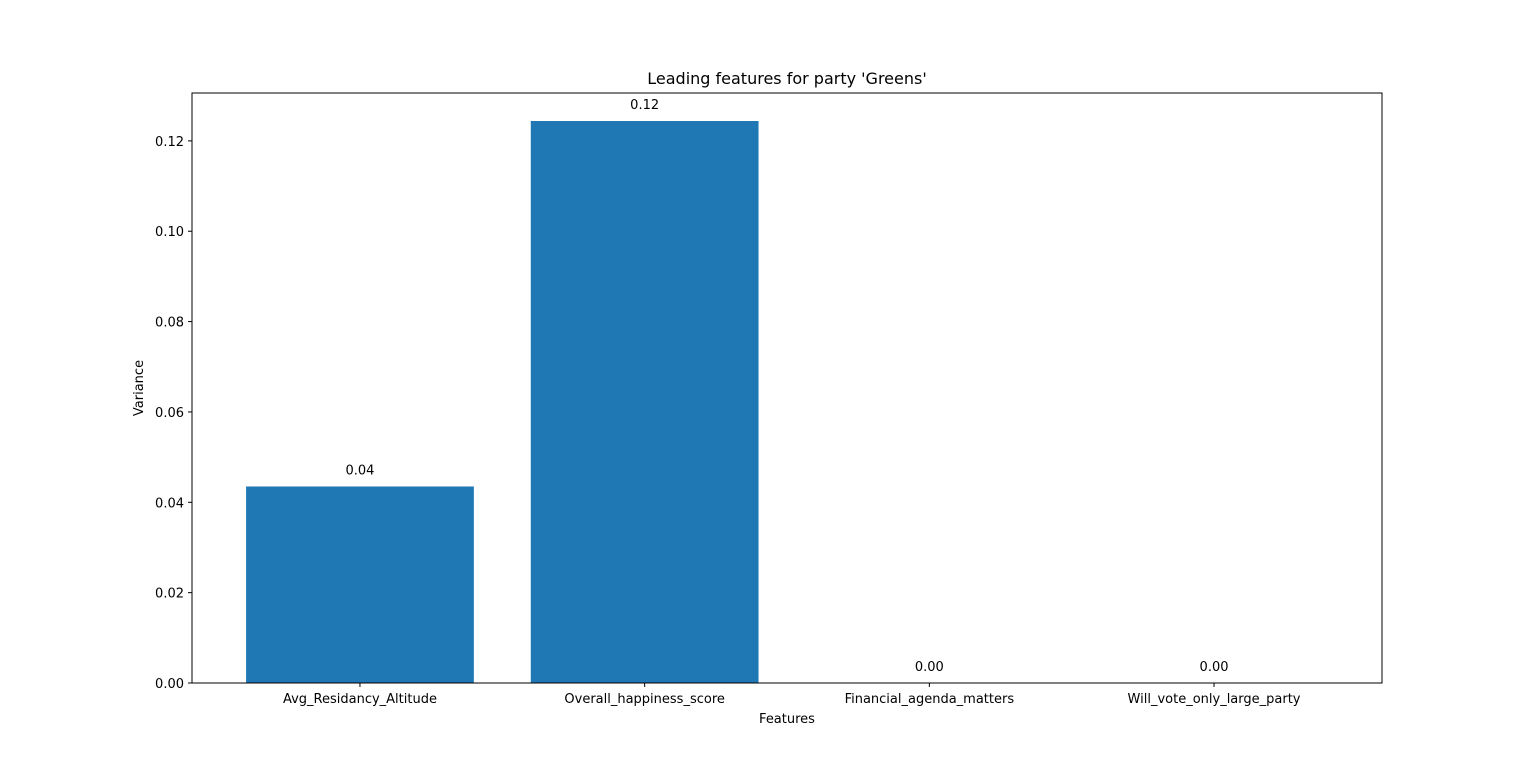 The width and height of the screenshot is (1536, 767). I want to click on chart-title: Leading features for party 'Greens', so click(787, 78).